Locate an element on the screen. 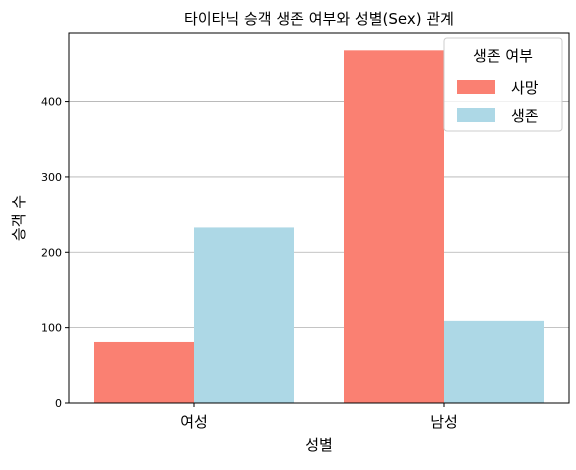  legend-frame is located at coordinates (503, 84).